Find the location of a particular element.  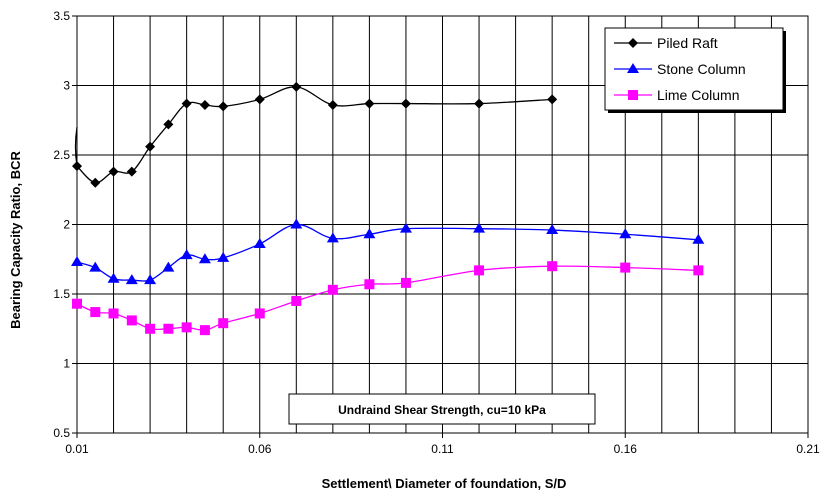

x-tick-label: 0.21 is located at coordinates (808, 449).